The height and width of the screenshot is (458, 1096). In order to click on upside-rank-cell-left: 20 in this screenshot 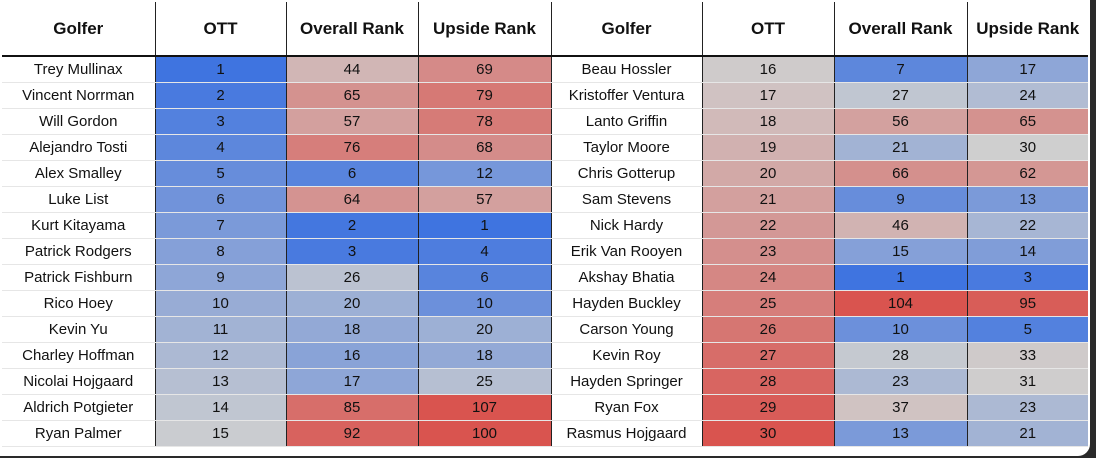, I will do `click(485, 329)`.